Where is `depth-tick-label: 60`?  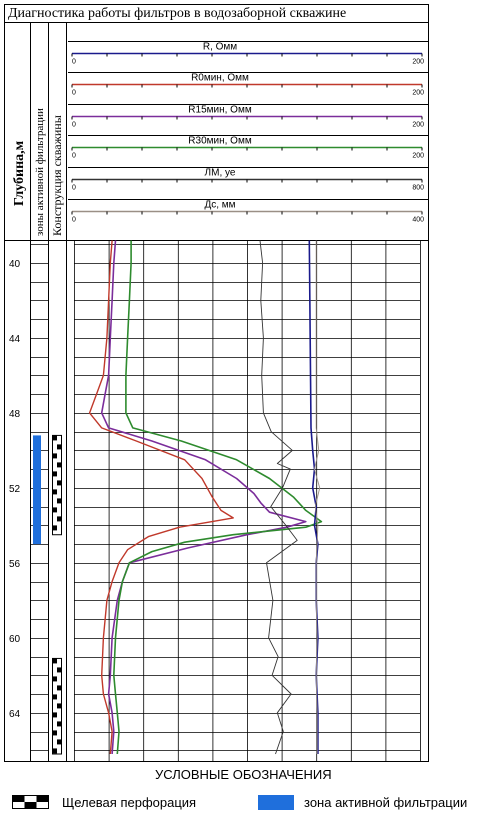 depth-tick-label: 60 is located at coordinates (15, 639).